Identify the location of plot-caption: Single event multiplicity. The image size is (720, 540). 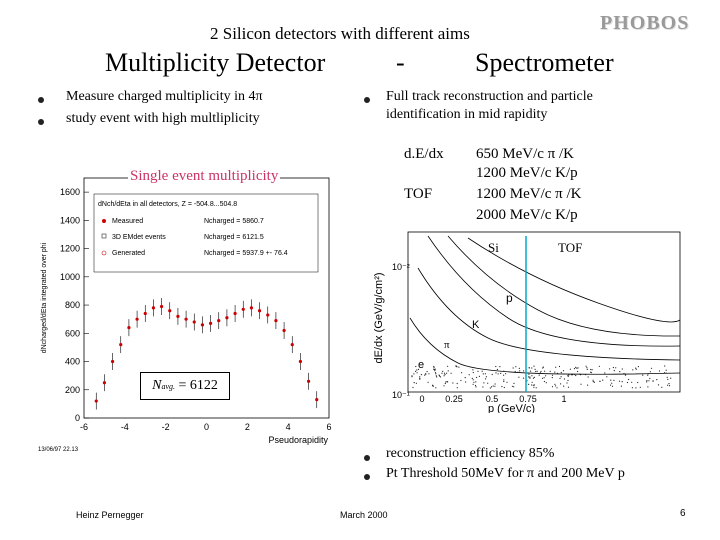
(204, 176).